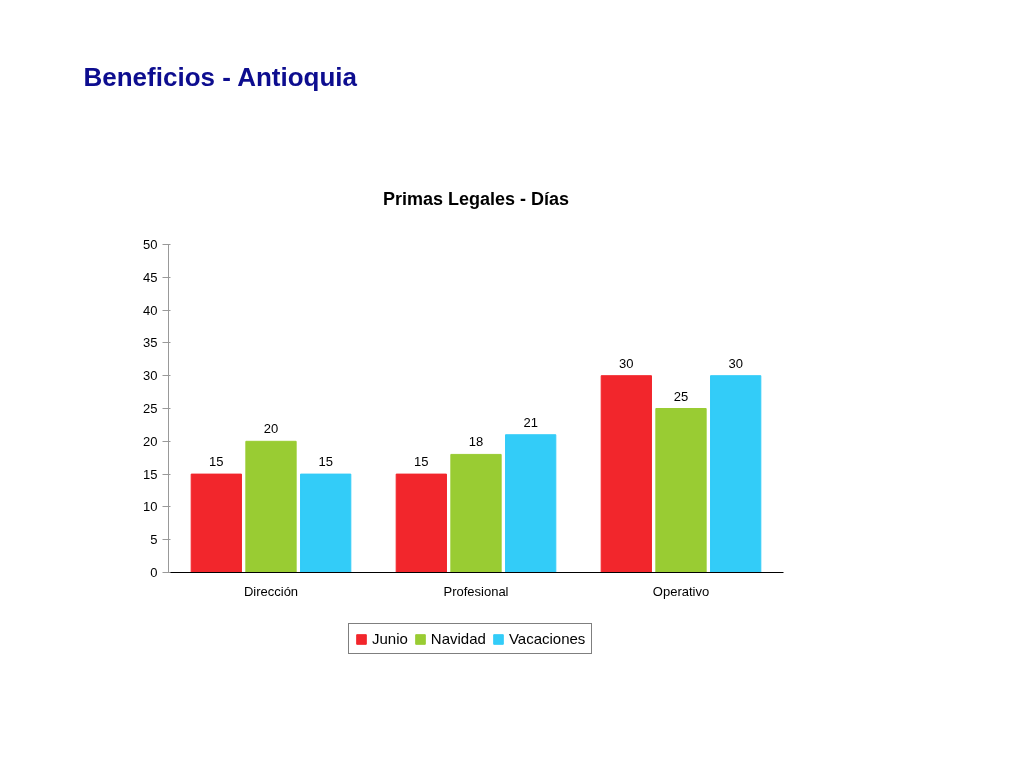 The height and width of the screenshot is (768, 1024). Describe the element at coordinates (150, 244) in the screenshot. I see `y-tick-label: 50` at that location.